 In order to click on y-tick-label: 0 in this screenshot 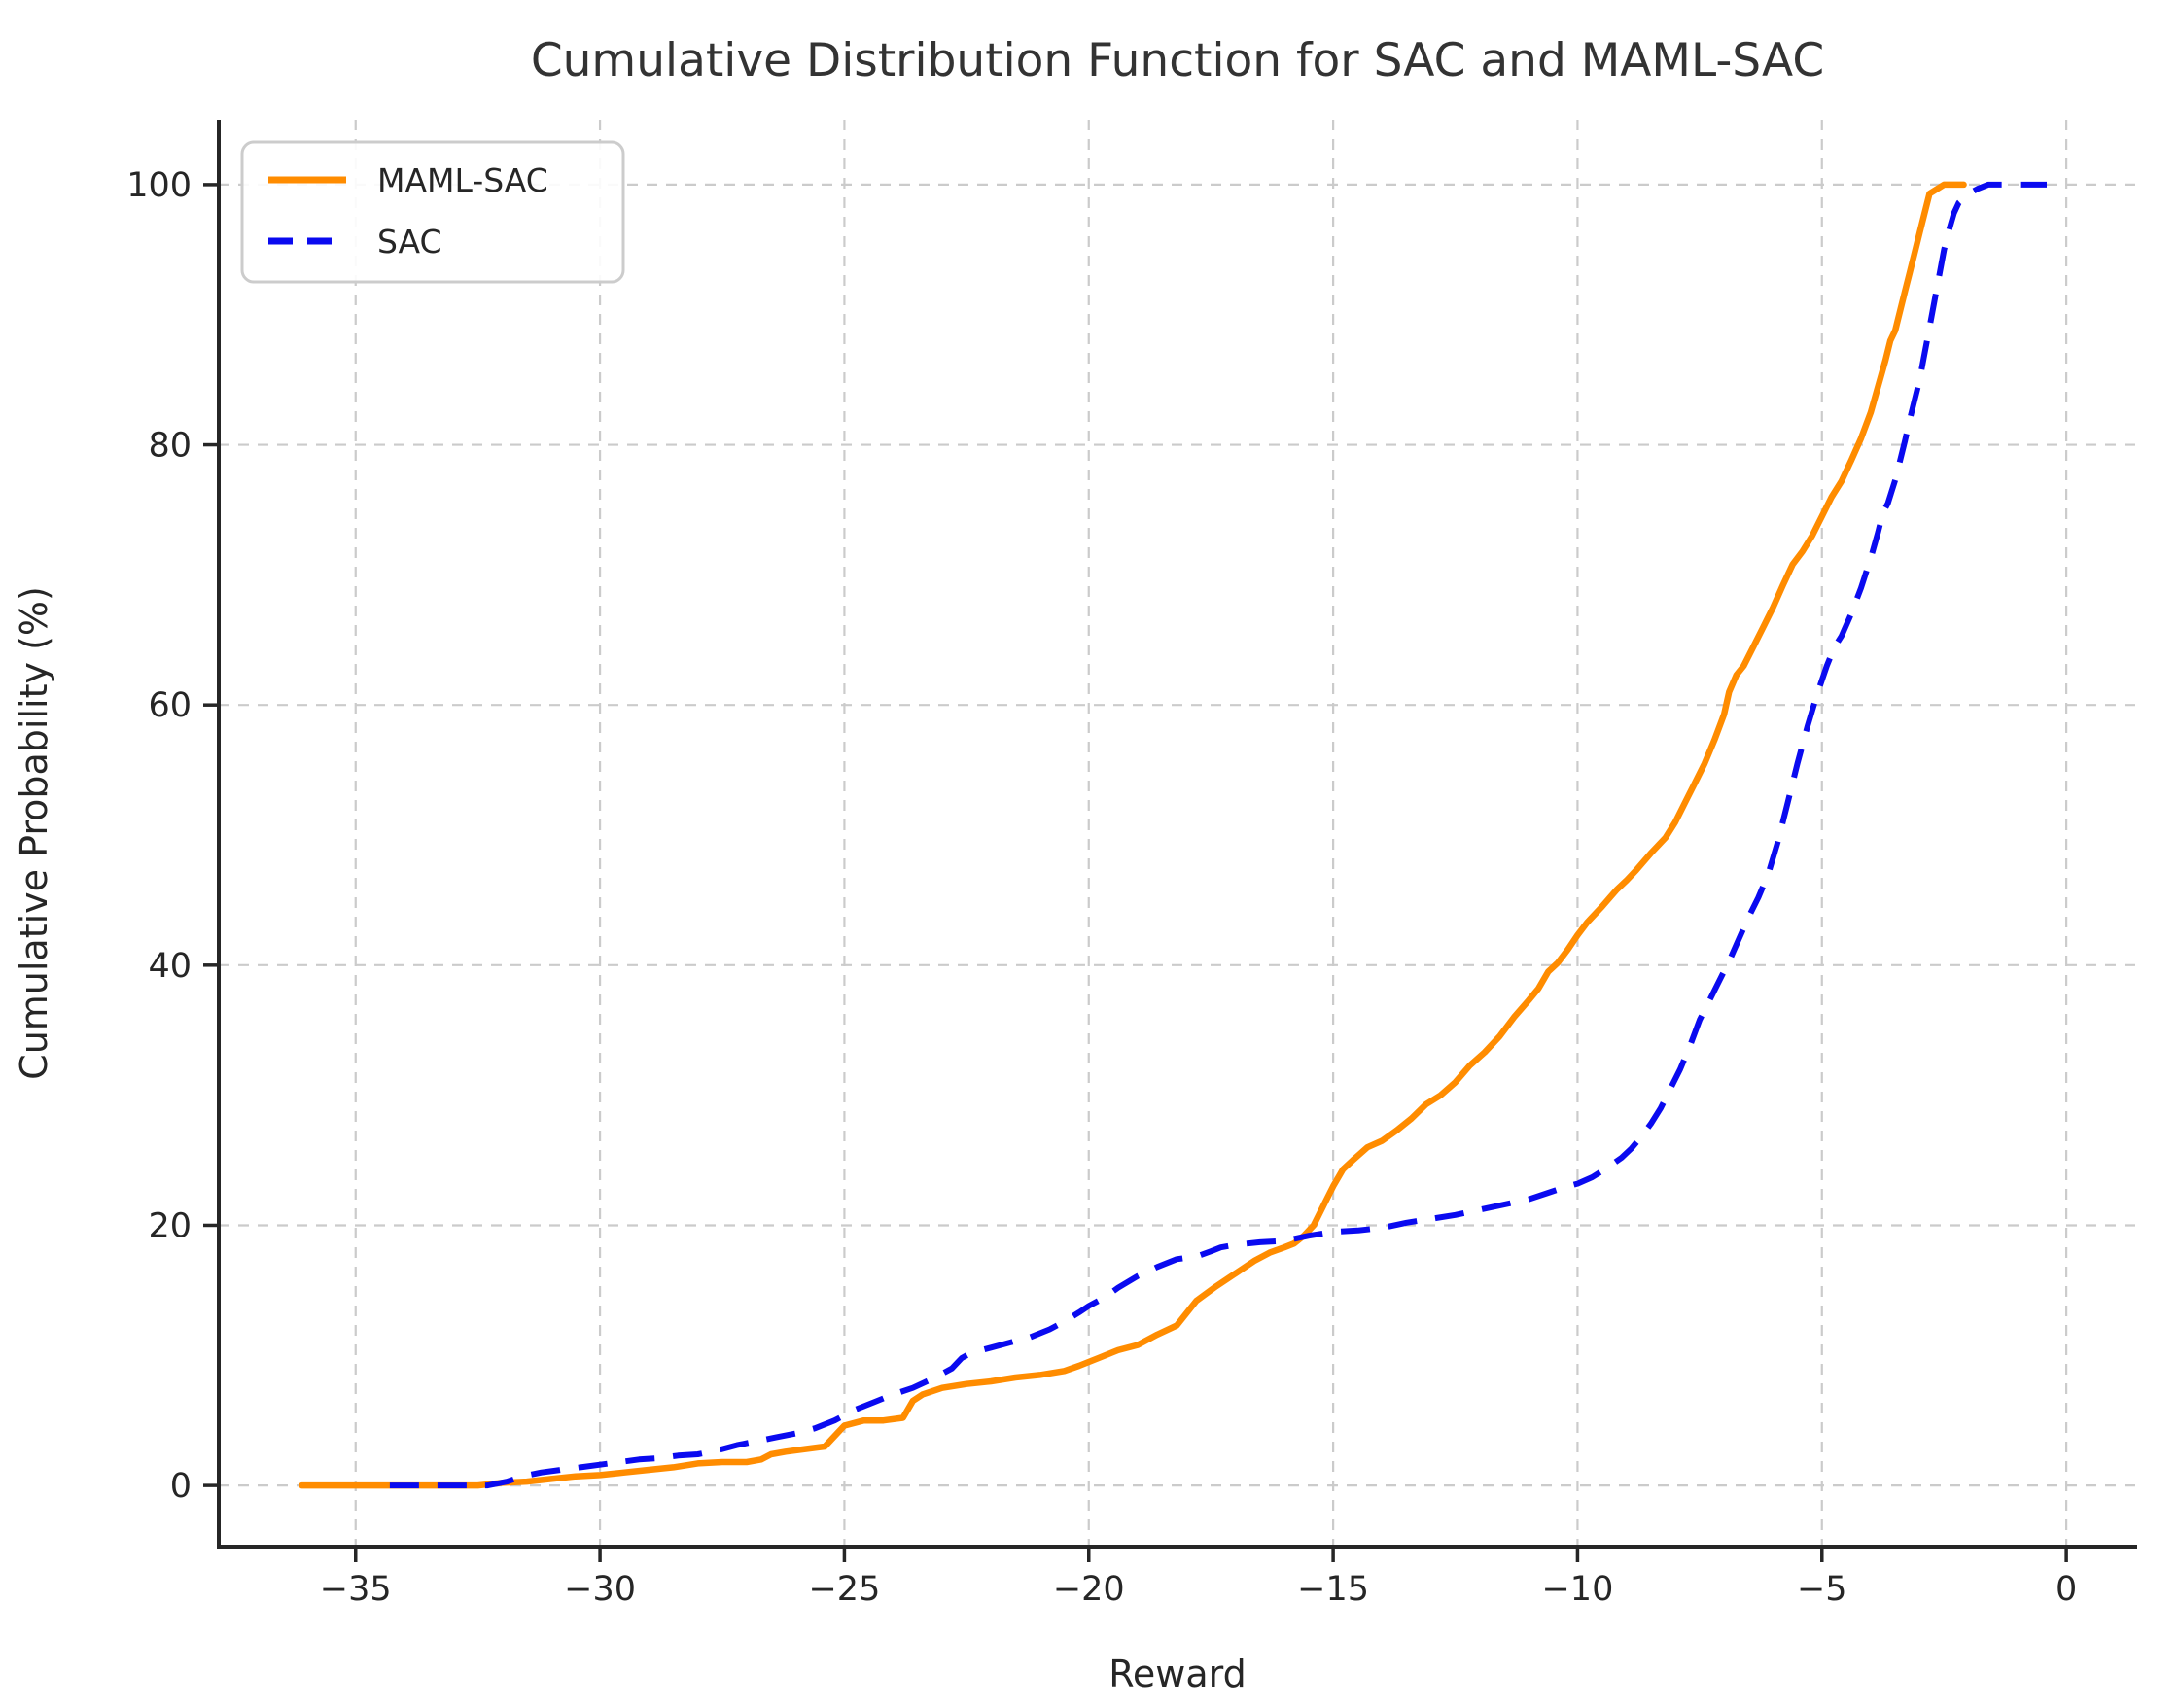, I will do `click(181, 1487)`.